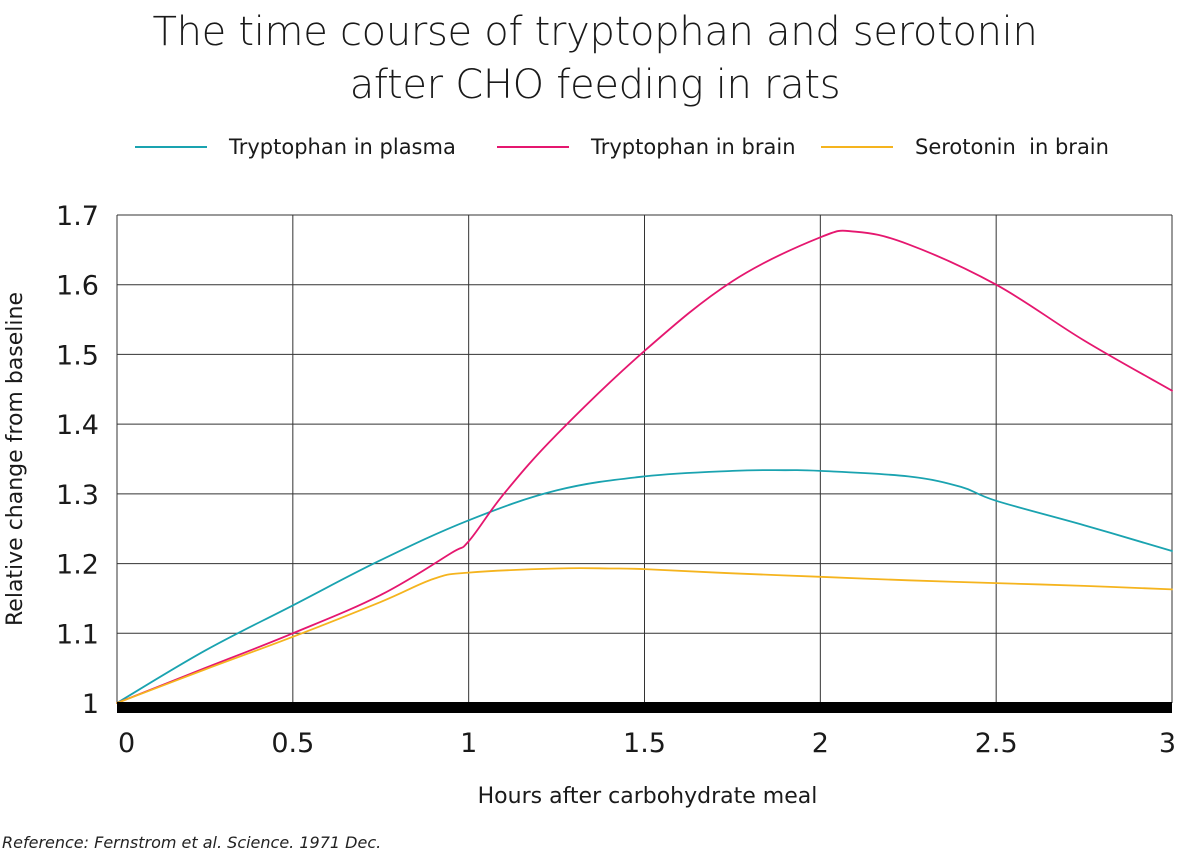 Image resolution: width=1200 pixels, height=857 pixels. I want to click on chart-title-line-2: after CHO feeding in rats, so click(595, 85).